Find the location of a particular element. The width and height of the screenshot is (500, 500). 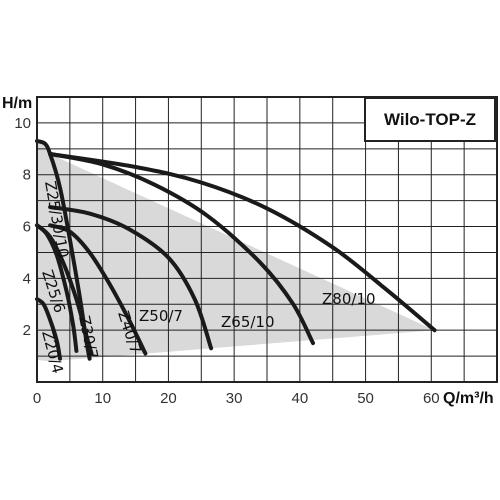

y-tick-label: 10 is located at coordinates (22, 123).